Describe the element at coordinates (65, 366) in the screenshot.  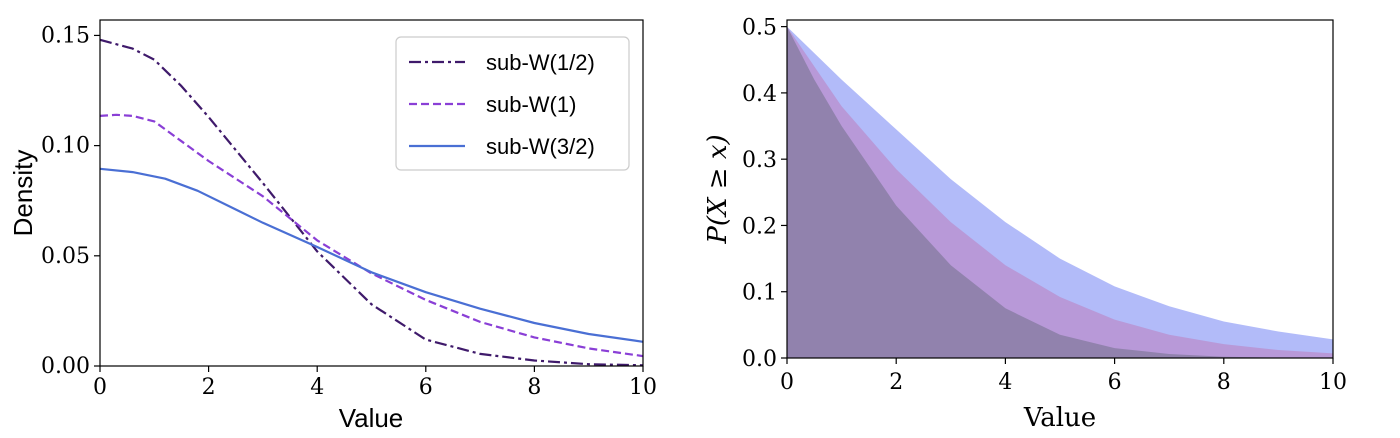
I see `density-y-tick-label: 0.00` at that location.